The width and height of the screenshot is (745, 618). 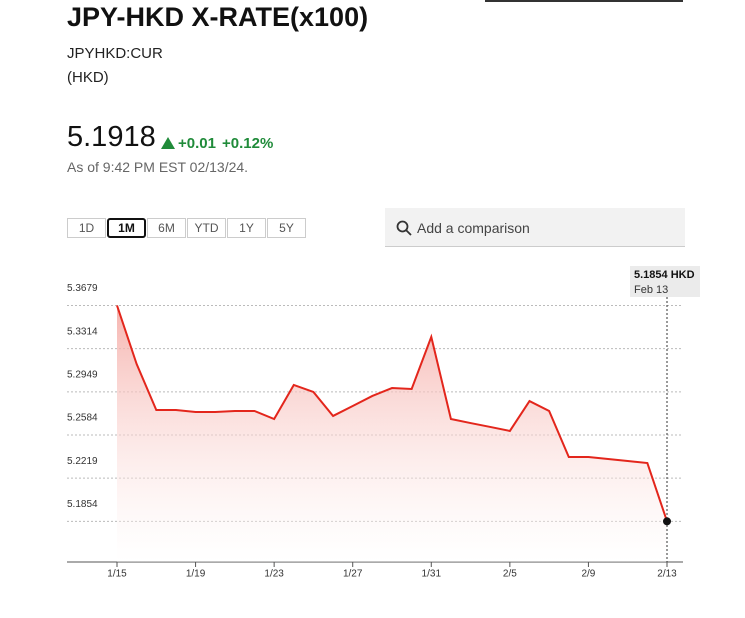 What do you see at coordinates (82, 374) in the screenshot?
I see `y-tick-label: 5.2949` at bounding box center [82, 374].